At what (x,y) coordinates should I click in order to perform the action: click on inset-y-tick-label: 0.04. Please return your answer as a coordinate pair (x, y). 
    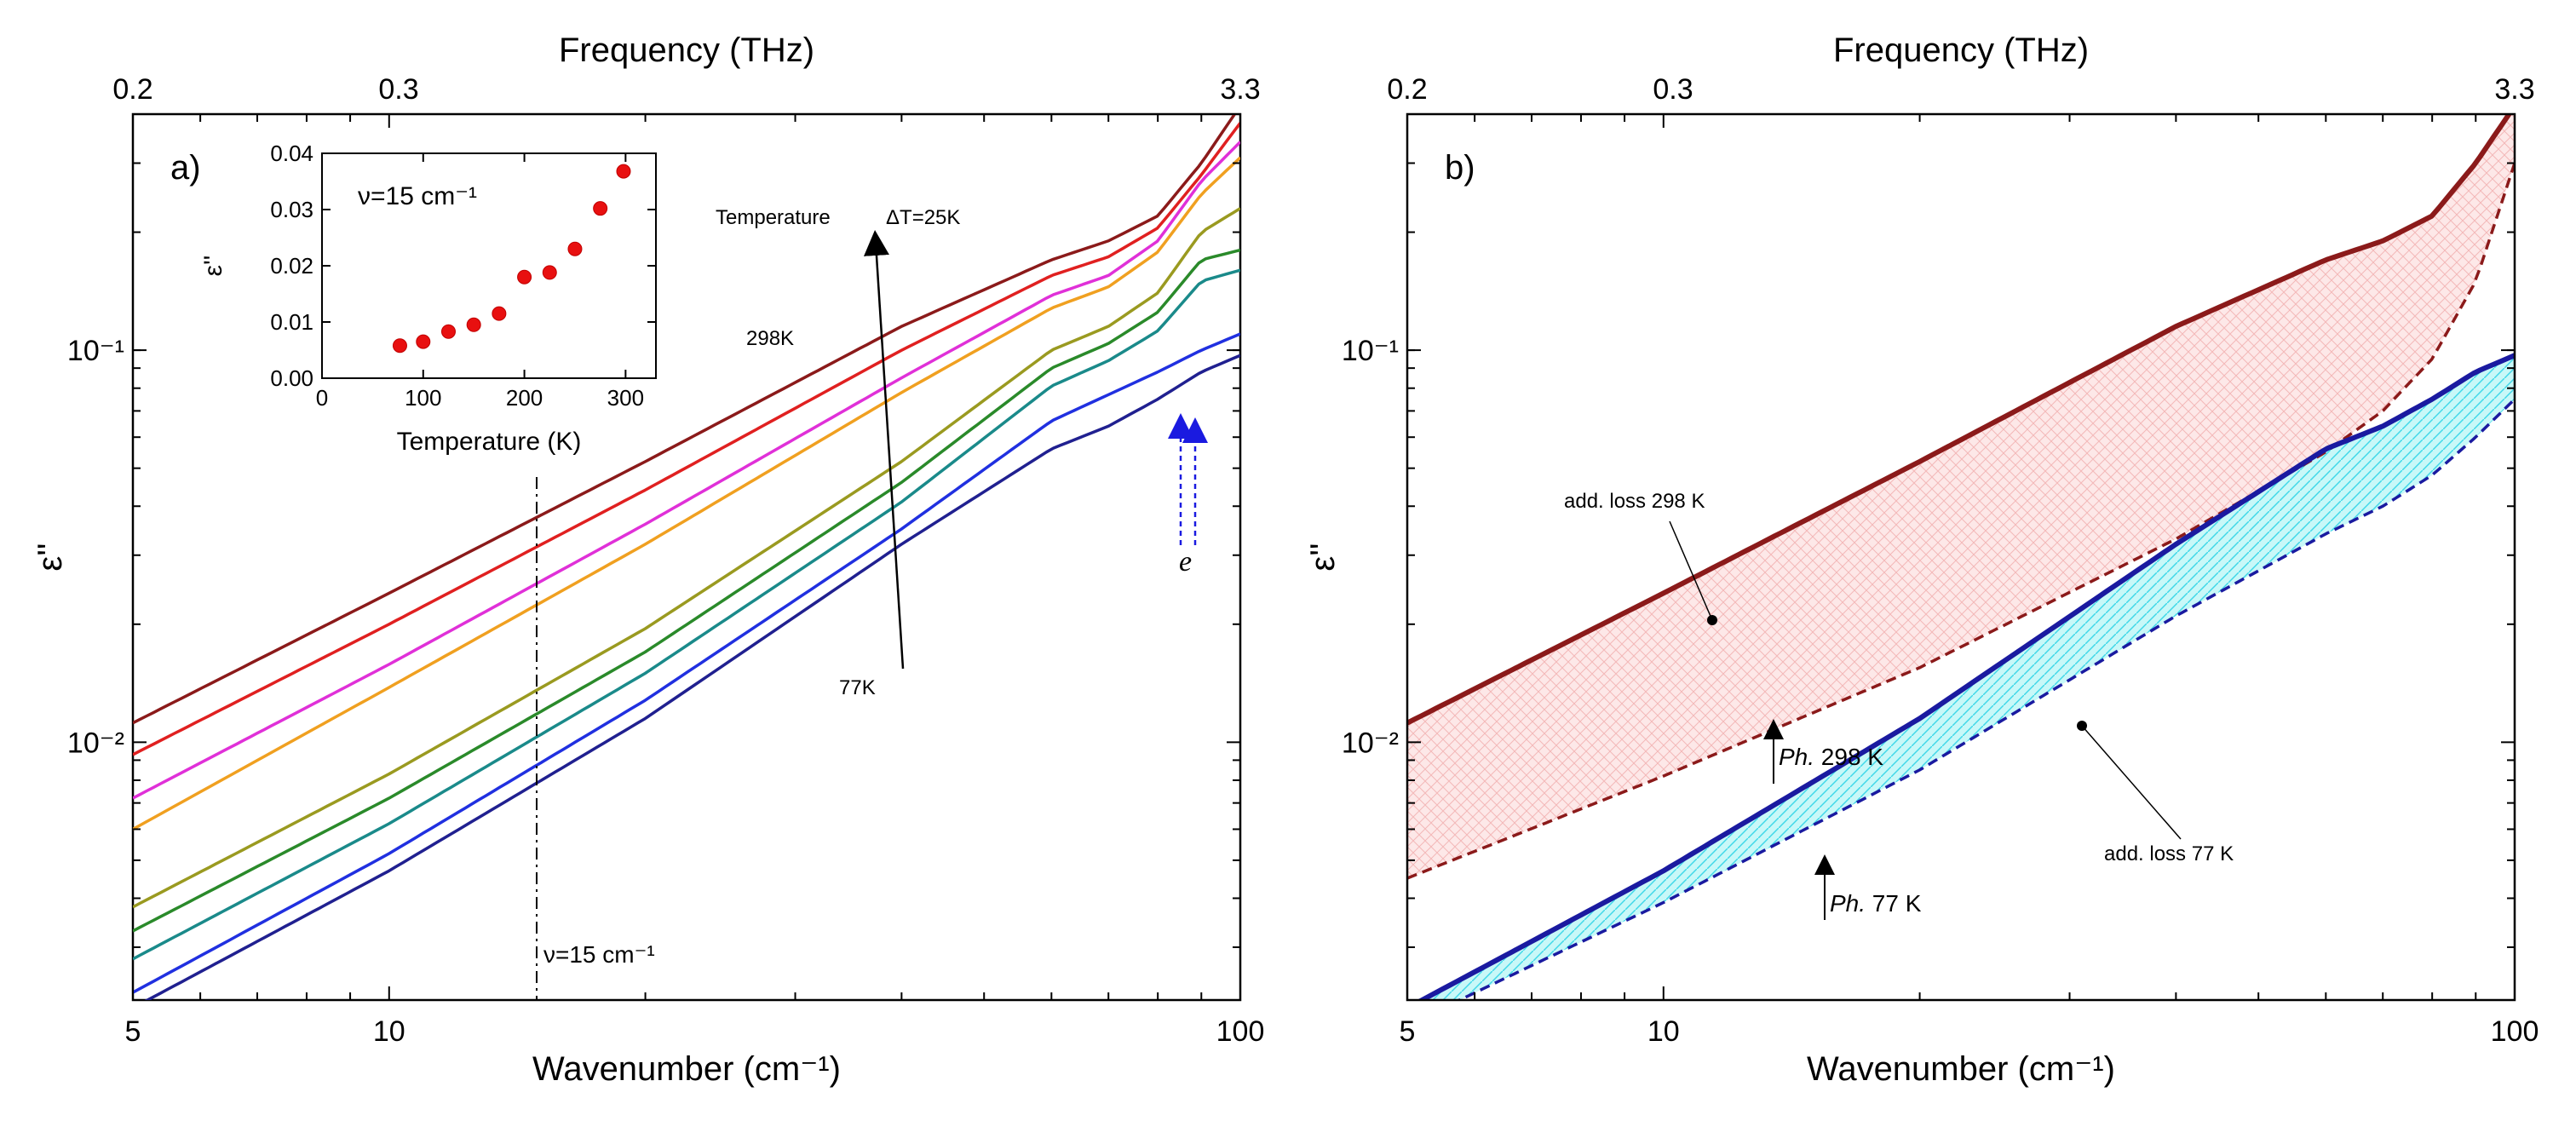
    Looking at the image, I should click on (291, 154).